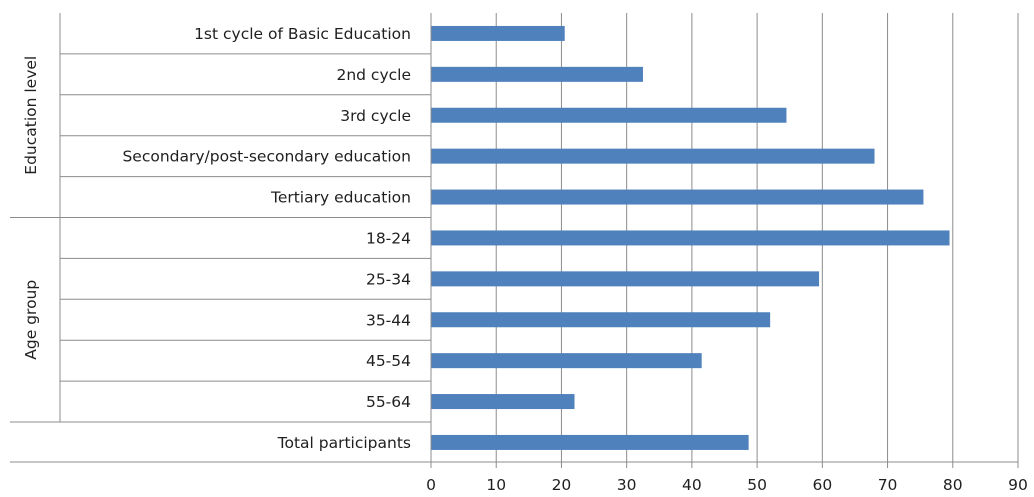 Image resolution: width=1034 pixels, height=497 pixels. Describe the element at coordinates (31, 208) in the screenshot. I see `group-labels: Education level Age group` at that location.